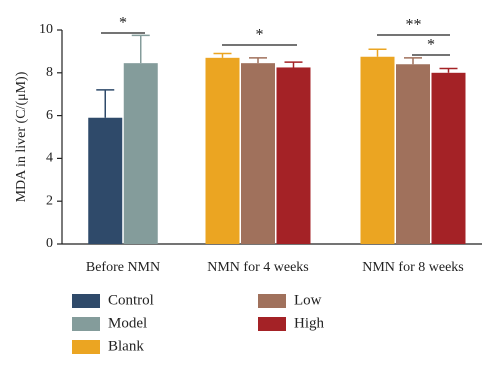 This screenshot has height=371, width=500. Describe the element at coordinates (131, 300) in the screenshot. I see `legend-label: Control` at that location.